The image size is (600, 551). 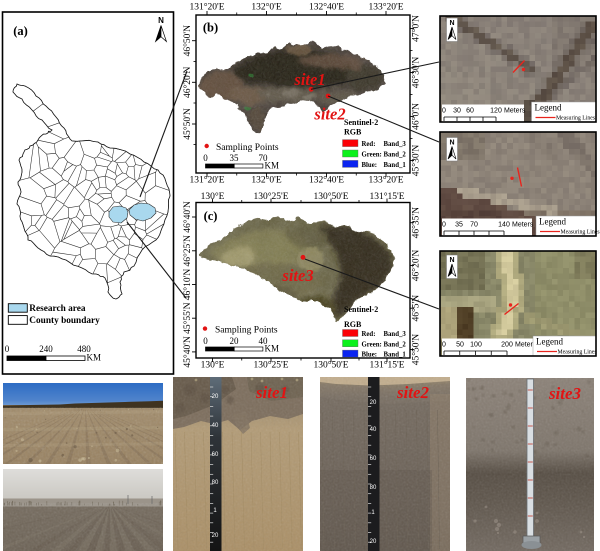 I want to click on svg-text: 240, so click(x=46, y=349).